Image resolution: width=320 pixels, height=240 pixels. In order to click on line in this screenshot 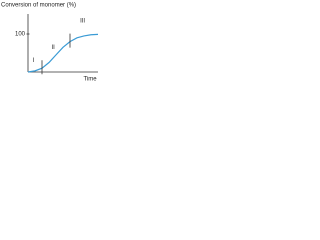, I will do `click(63, 53)`.